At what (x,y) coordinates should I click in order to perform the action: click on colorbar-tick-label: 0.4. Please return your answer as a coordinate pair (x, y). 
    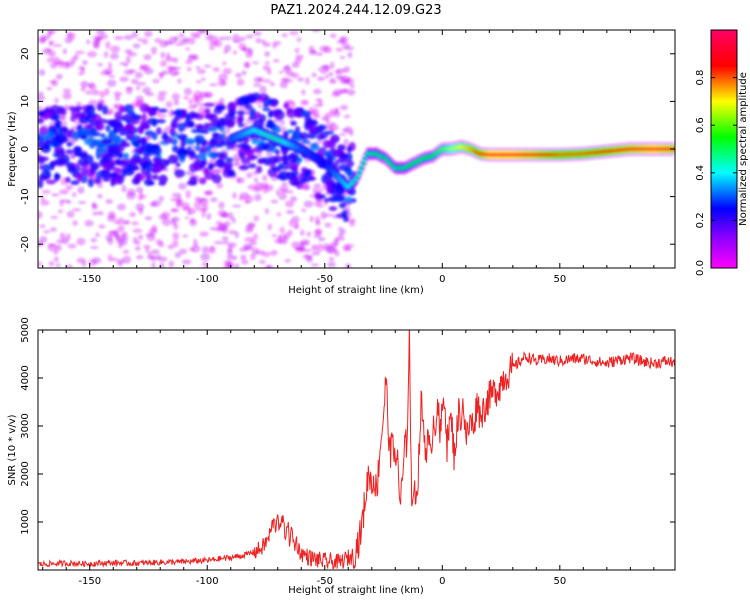
    Looking at the image, I should click on (700, 173).